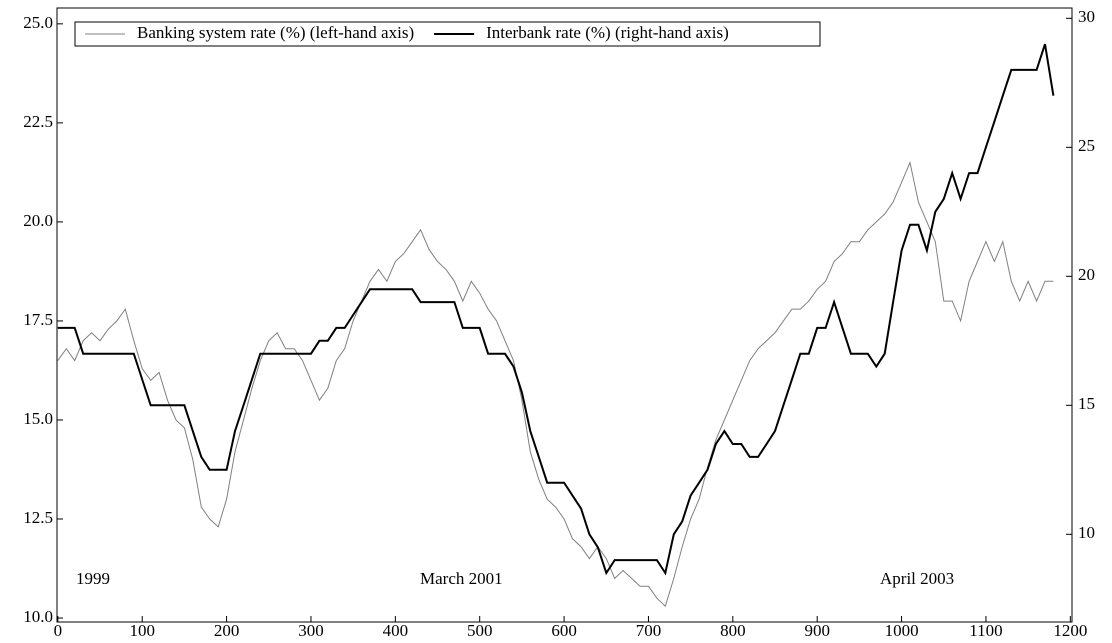 Image resolution: width=1112 pixels, height=643 pixels. I want to click on y-tick-label: 12.5, so click(38, 517).